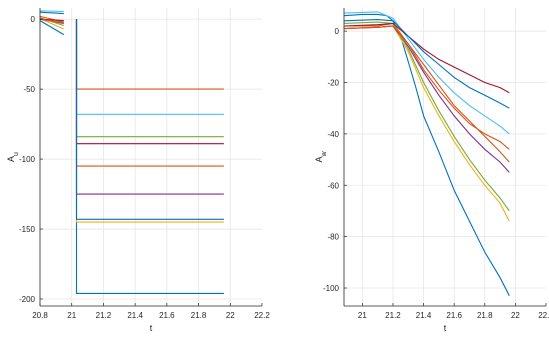 This screenshot has height=338, width=549. What do you see at coordinates (13, 157) in the screenshot?
I see `y-axis-label: Au` at bounding box center [13, 157].